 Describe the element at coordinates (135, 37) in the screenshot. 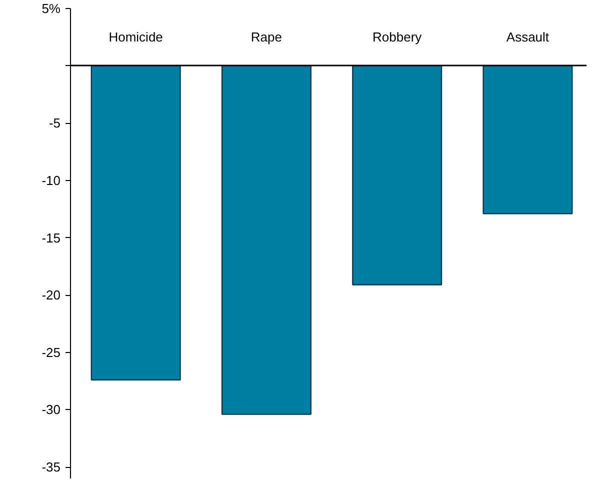

I see `x-tick-label: Homicide` at that location.